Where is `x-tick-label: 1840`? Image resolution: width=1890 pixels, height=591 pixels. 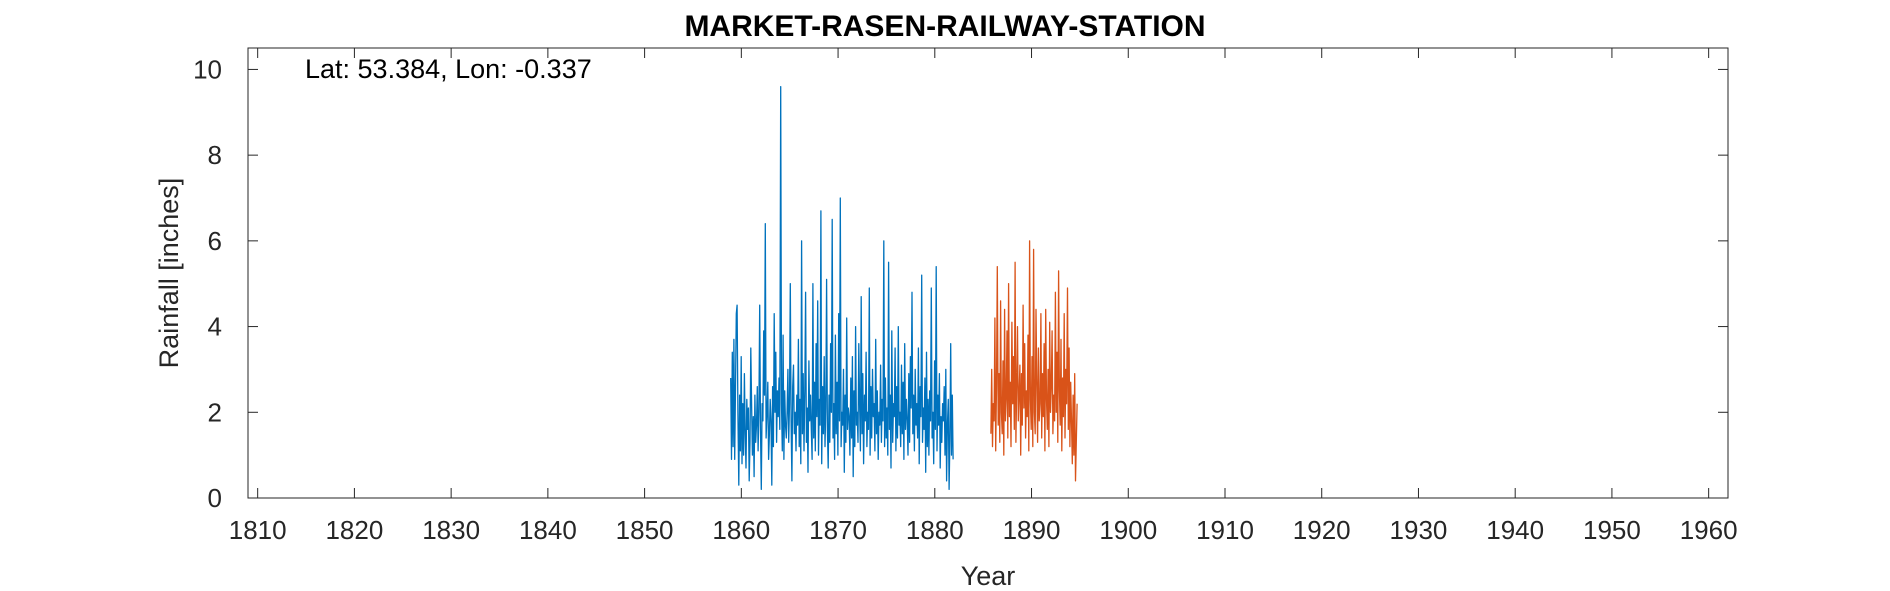 x-tick-label: 1840 is located at coordinates (548, 530).